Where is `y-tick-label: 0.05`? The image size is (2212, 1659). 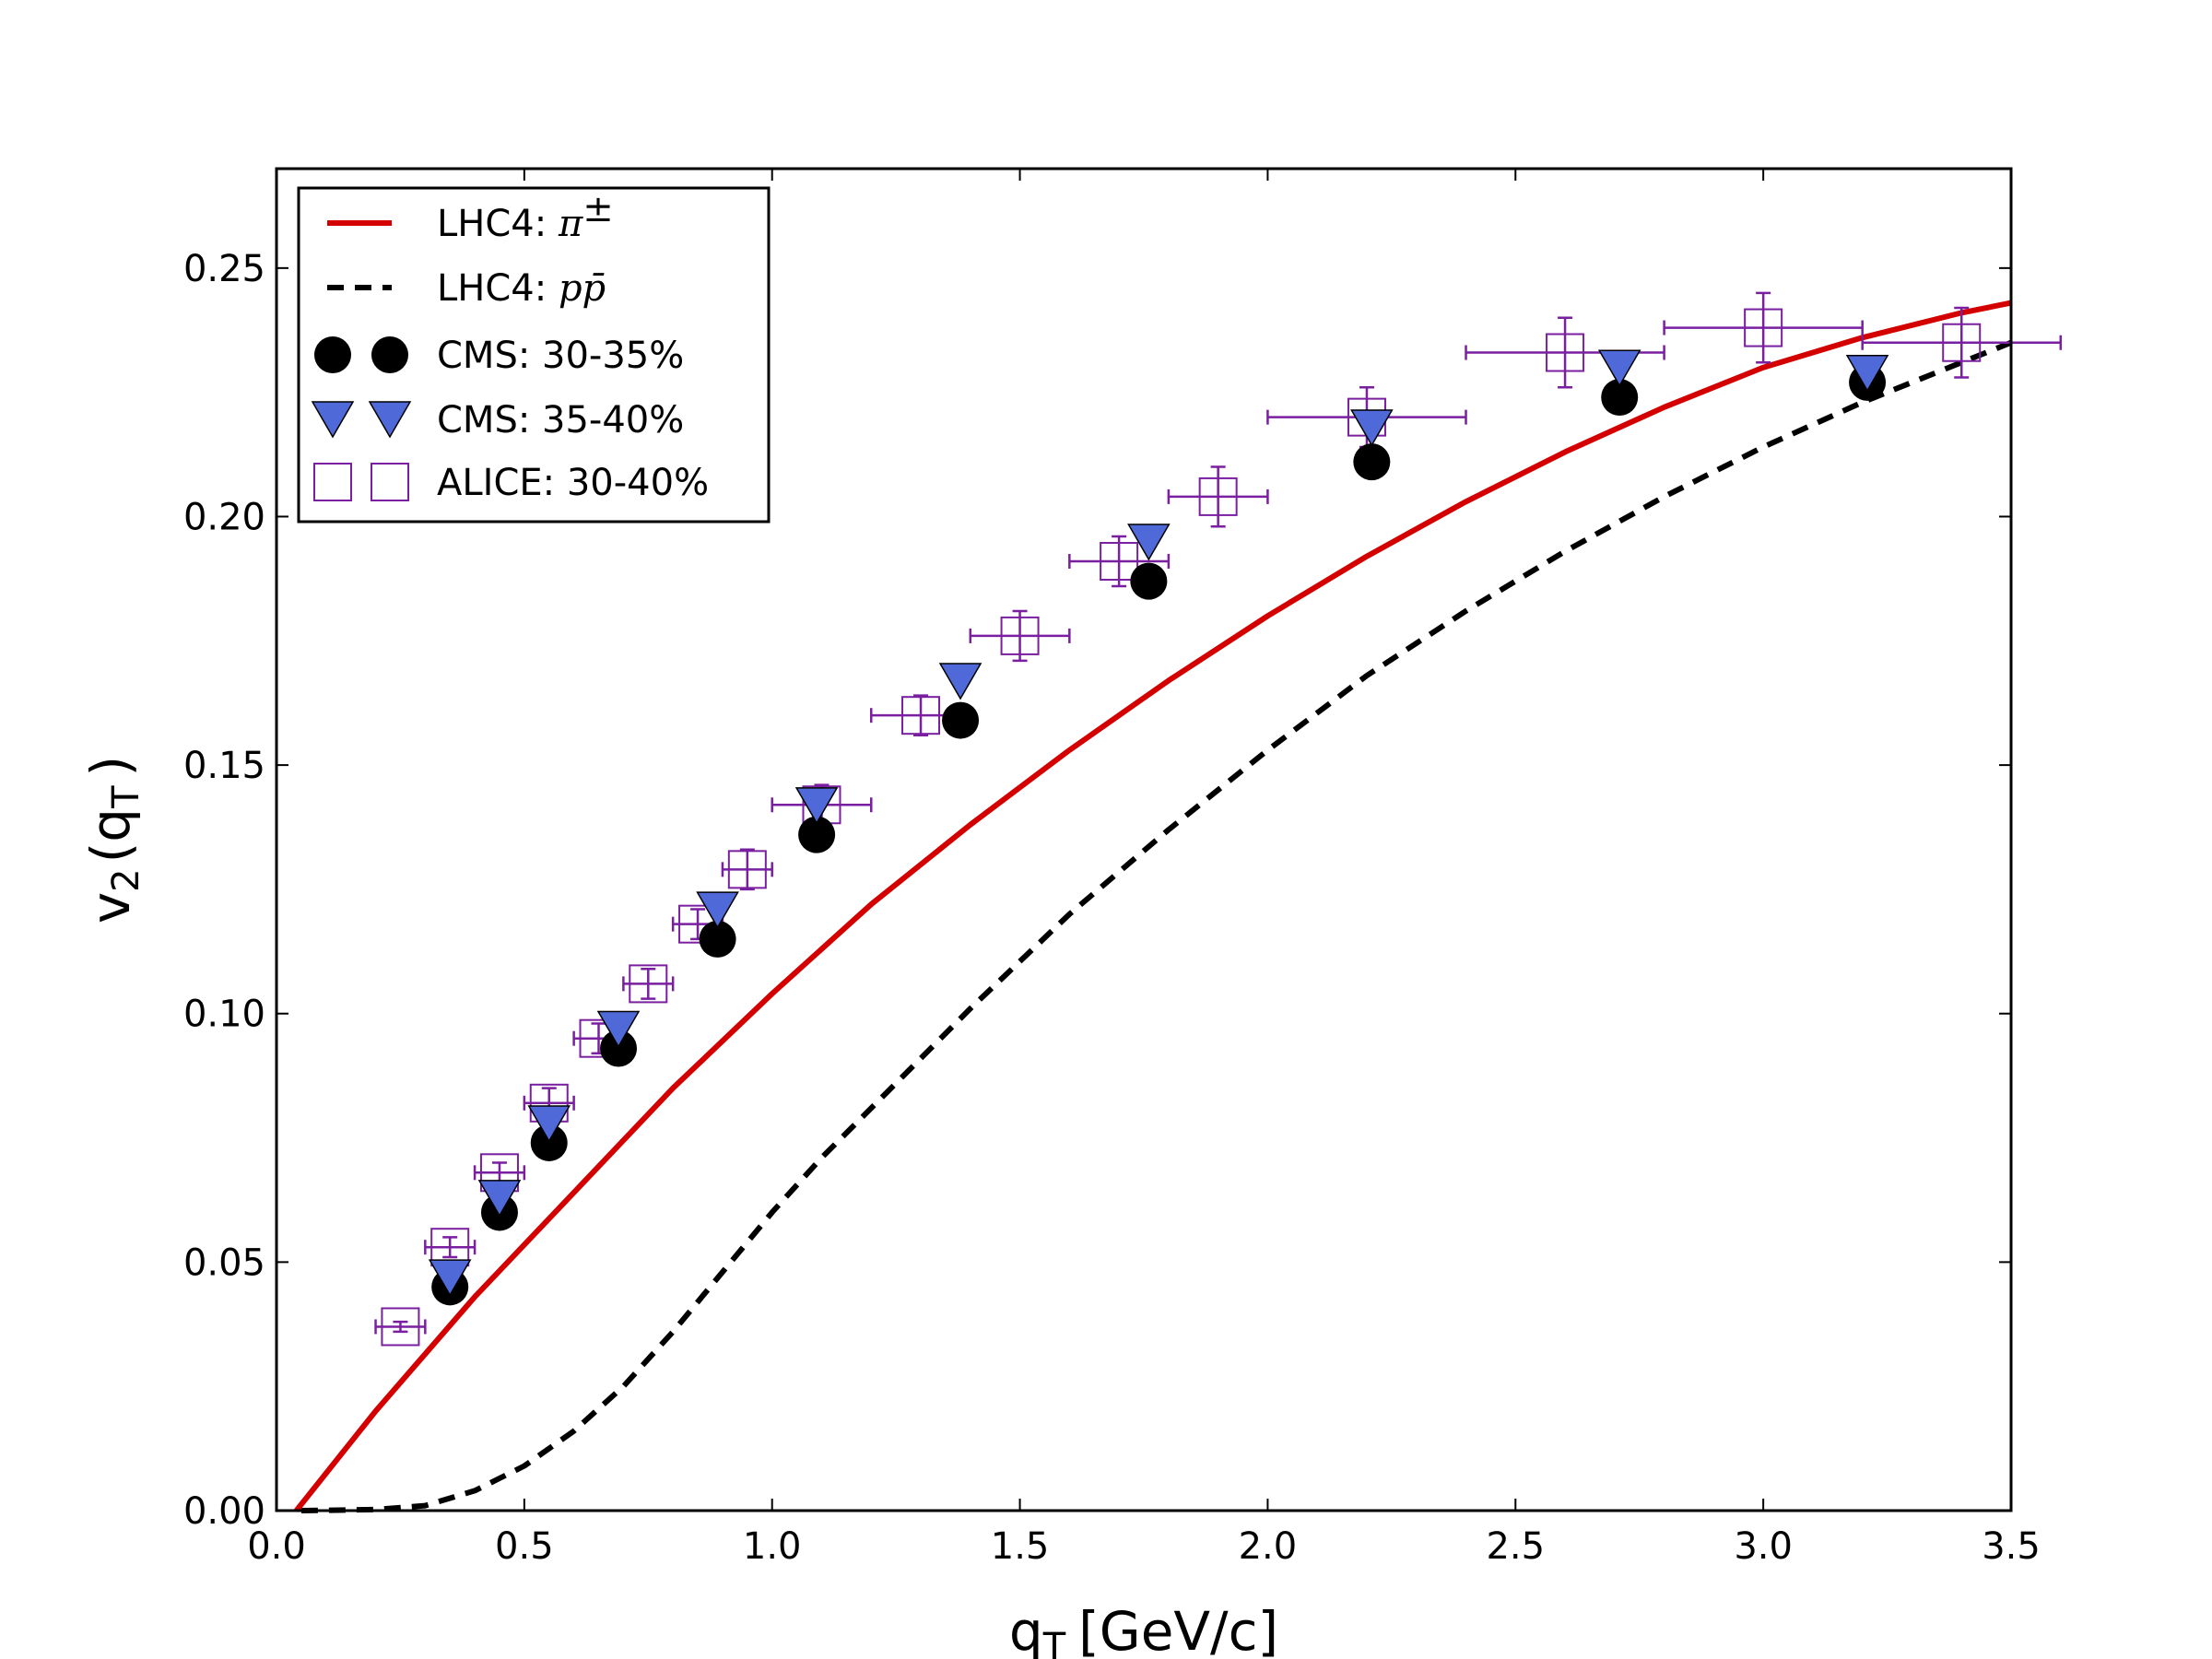
y-tick-label: 0.05 is located at coordinates (224, 1262).